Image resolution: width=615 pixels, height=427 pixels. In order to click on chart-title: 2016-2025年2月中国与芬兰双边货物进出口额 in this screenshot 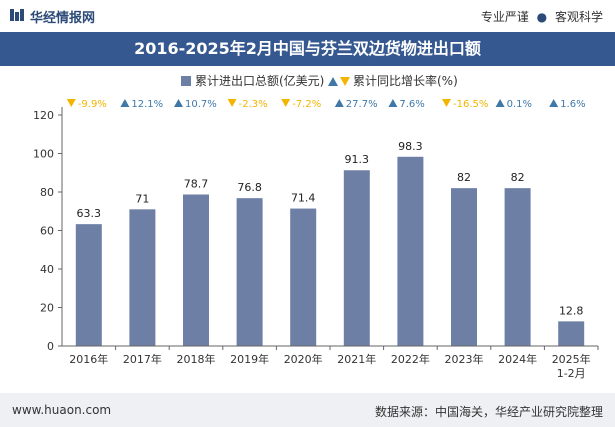, I will do `click(307, 49)`.